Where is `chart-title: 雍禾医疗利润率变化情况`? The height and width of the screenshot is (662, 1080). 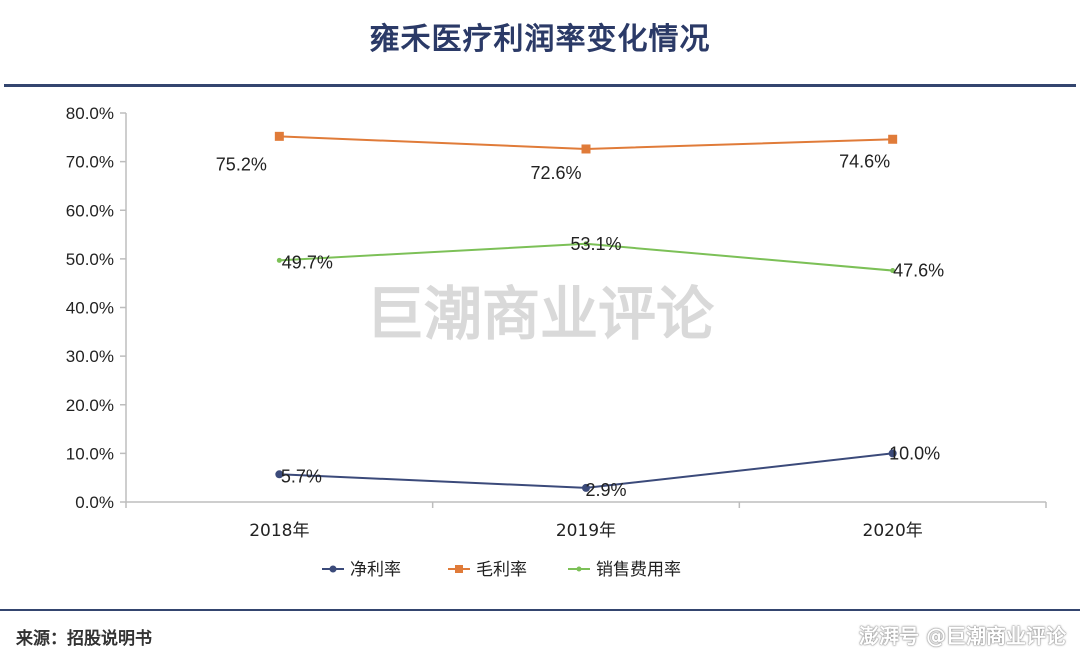
chart-title: 雍禾医疗利润率变化情况 is located at coordinates (540, 39).